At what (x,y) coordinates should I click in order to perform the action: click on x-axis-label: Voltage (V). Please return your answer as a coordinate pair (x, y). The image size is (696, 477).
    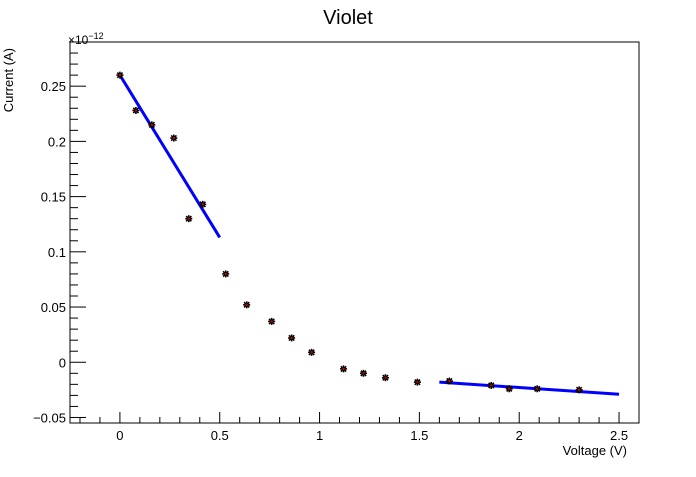
    Looking at the image, I should click on (595, 450).